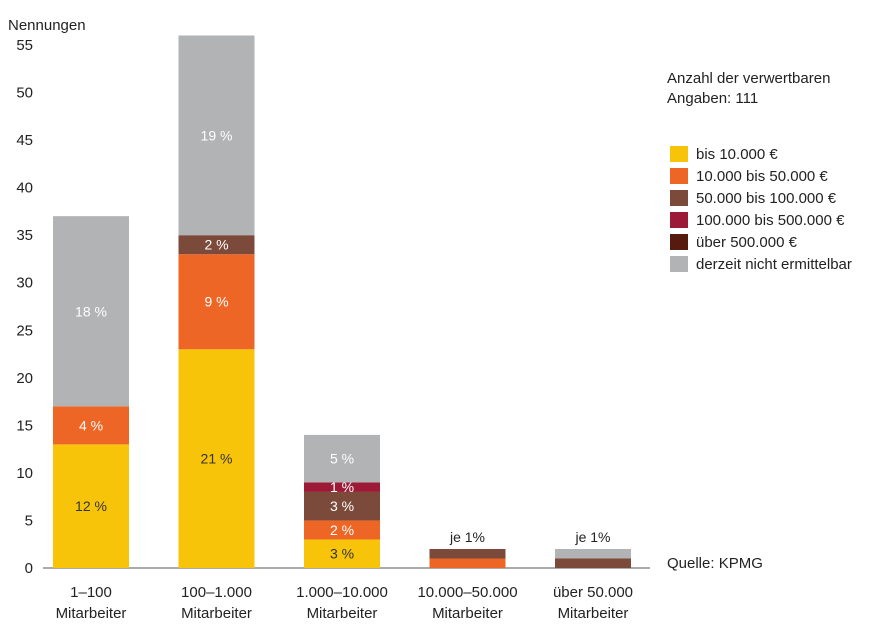 The image size is (886, 627). Describe the element at coordinates (593, 592) in the screenshot. I see `x-tick-label: über 50.000` at that location.